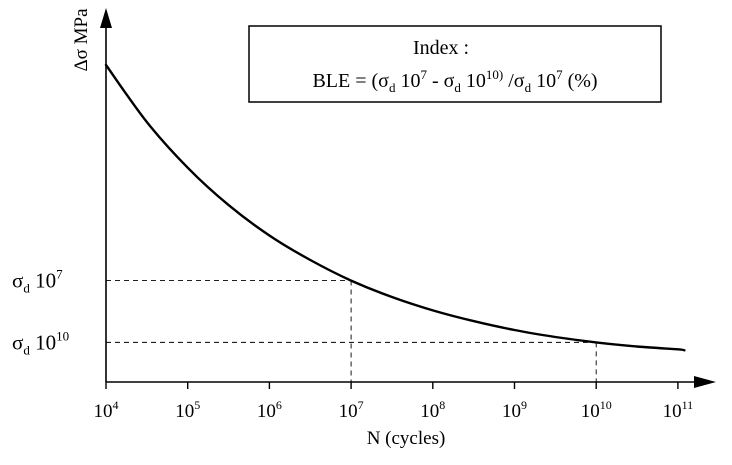 Image resolution: width=732 pixels, height=465 pixels. Describe the element at coordinates (473, 81) in the screenshot. I see `formula-base-2: 10` at that location.